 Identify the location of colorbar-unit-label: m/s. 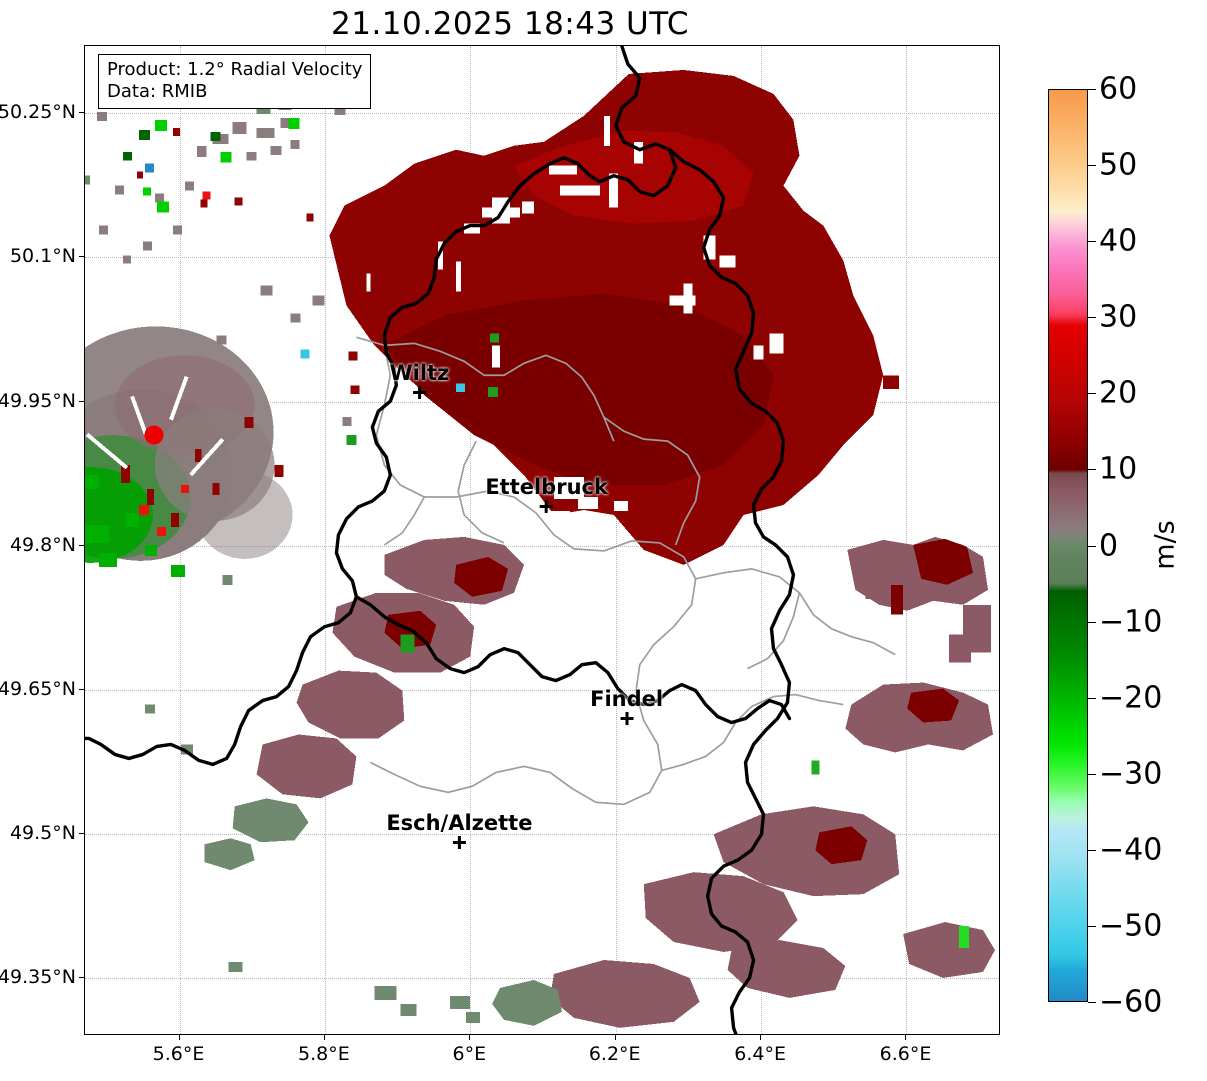
(1165, 545).